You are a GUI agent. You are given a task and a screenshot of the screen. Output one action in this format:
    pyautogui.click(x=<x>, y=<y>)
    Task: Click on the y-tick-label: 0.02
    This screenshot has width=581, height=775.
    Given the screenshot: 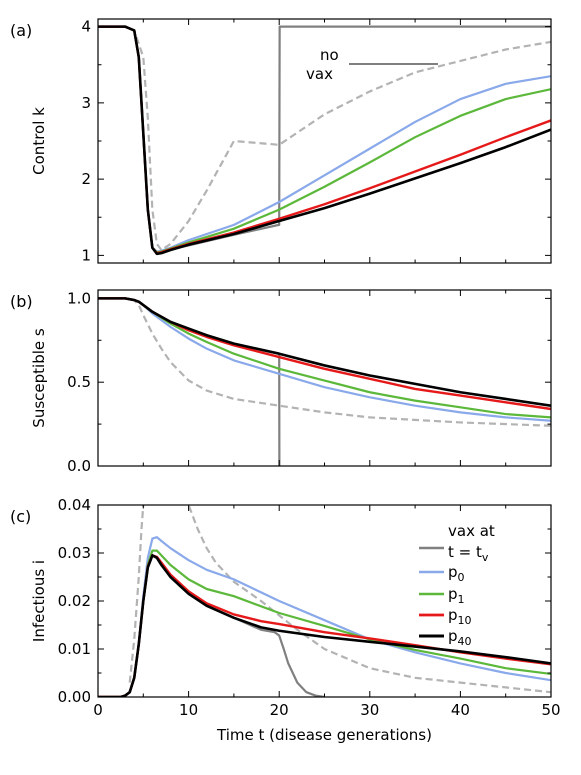 What is the action you would take?
    pyautogui.click(x=74, y=601)
    